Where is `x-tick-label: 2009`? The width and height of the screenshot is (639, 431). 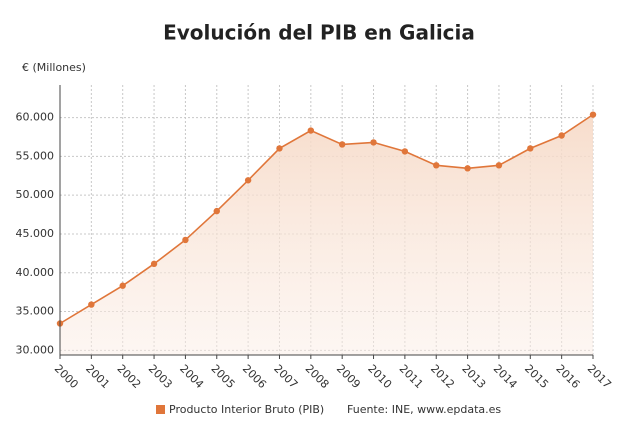
x-tick-label: 2009 is located at coordinates (348, 376).